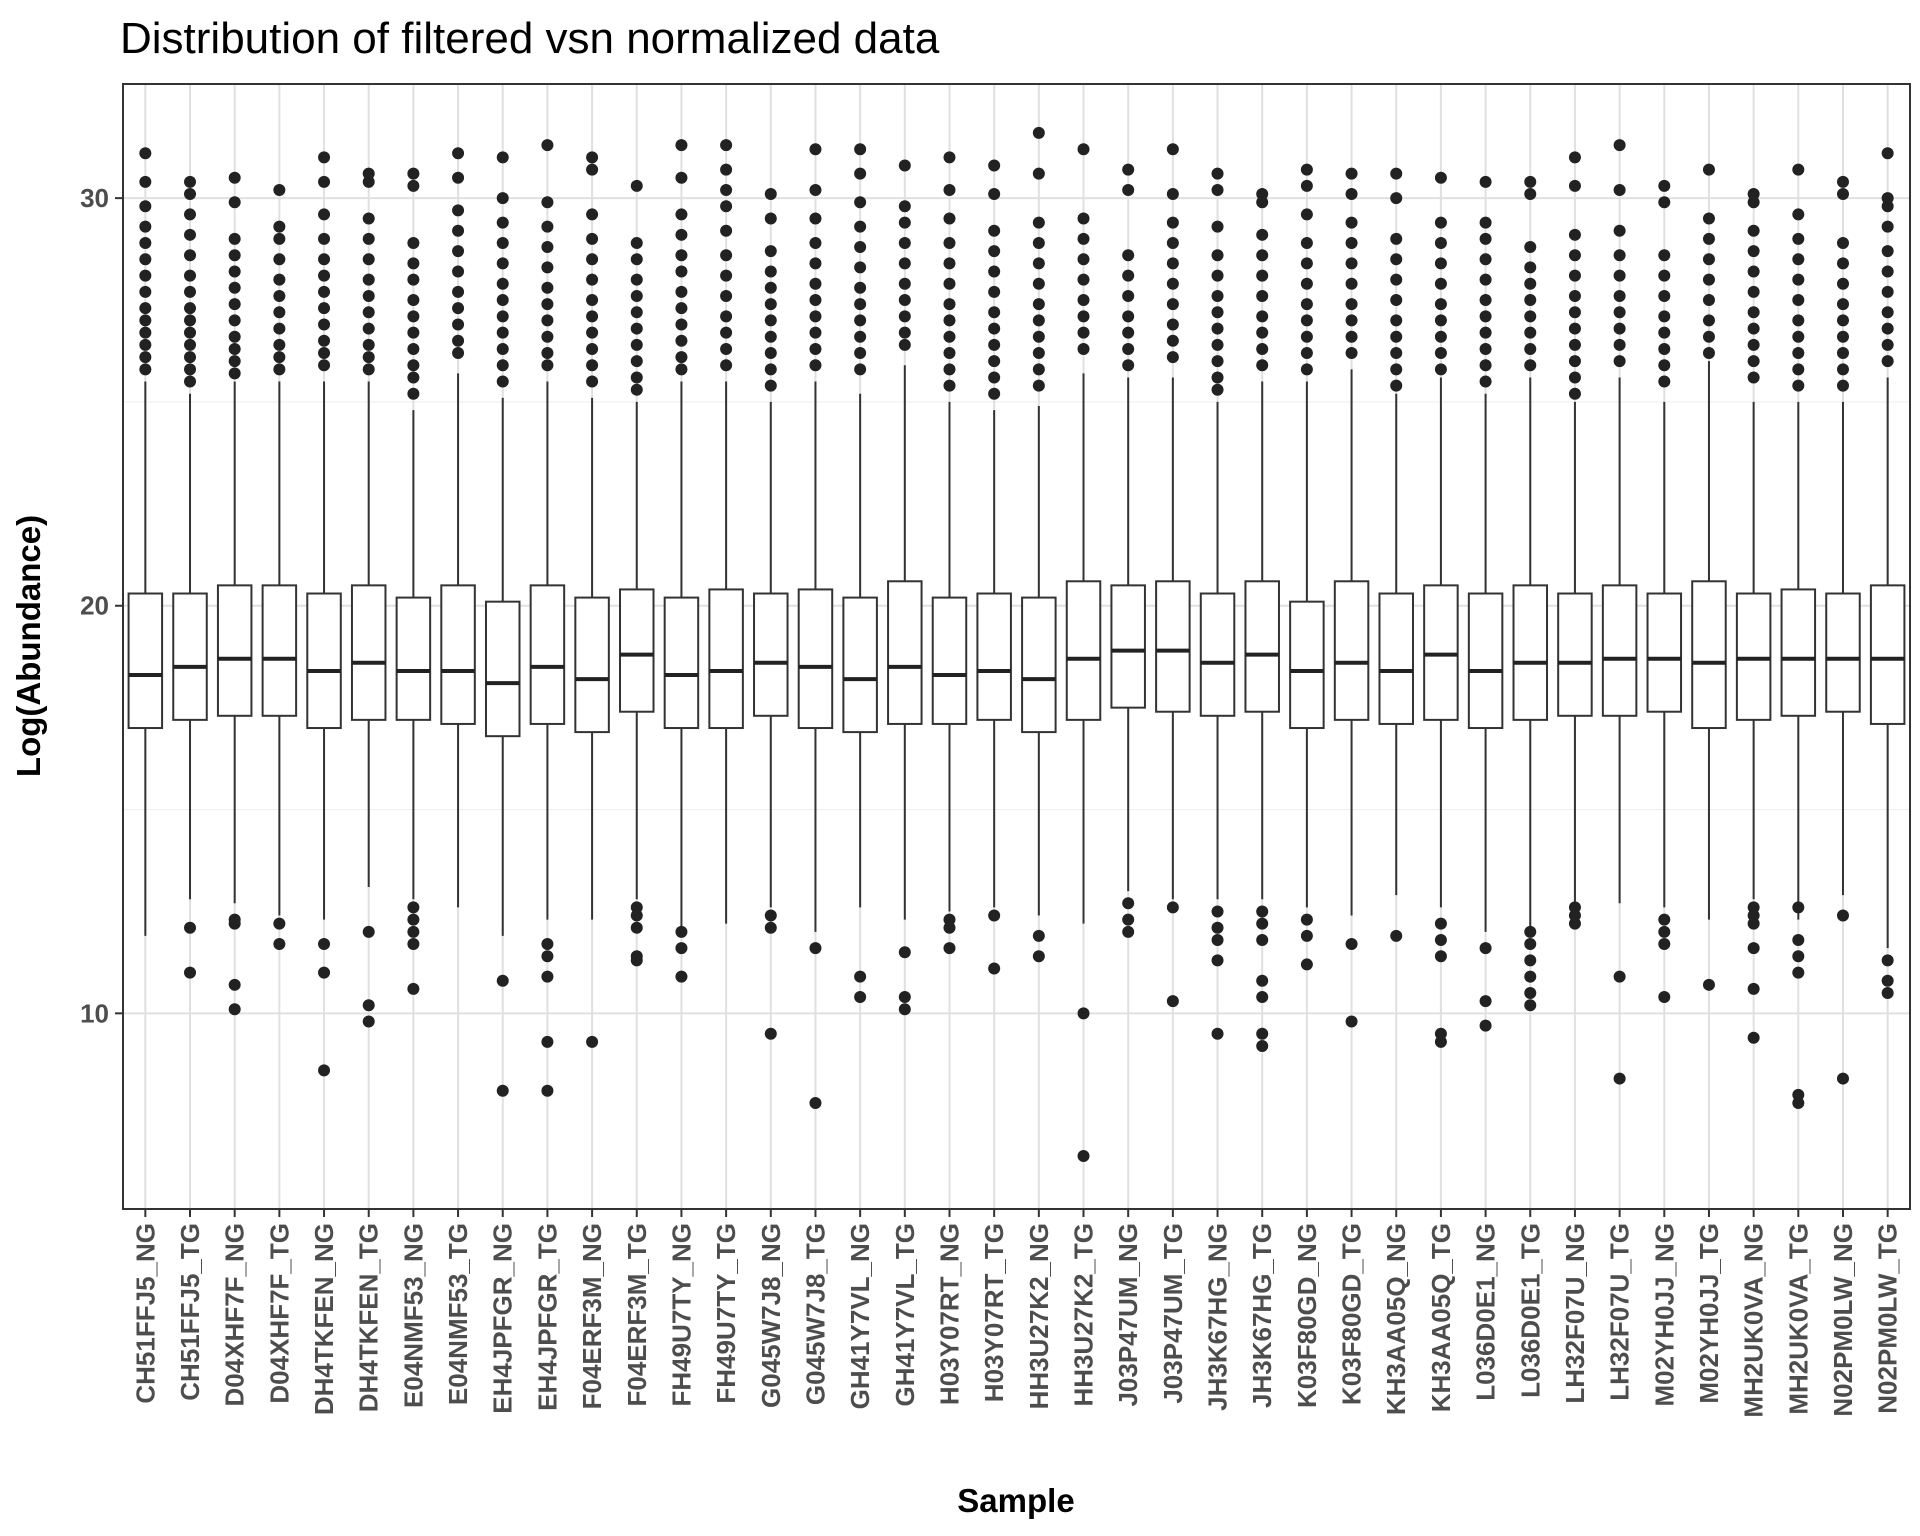  What do you see at coordinates (1530, 652) in the screenshot?
I see `box-L036D0E1_TG` at bounding box center [1530, 652].